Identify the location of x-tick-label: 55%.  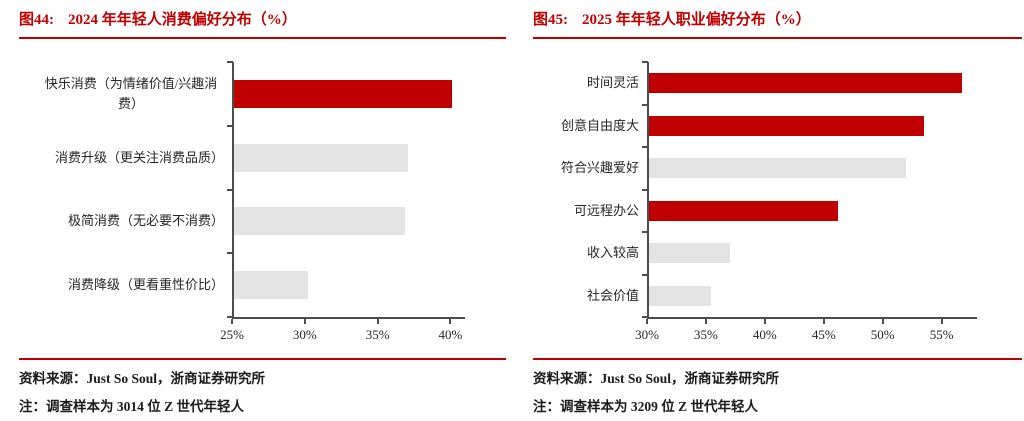
(941, 334).